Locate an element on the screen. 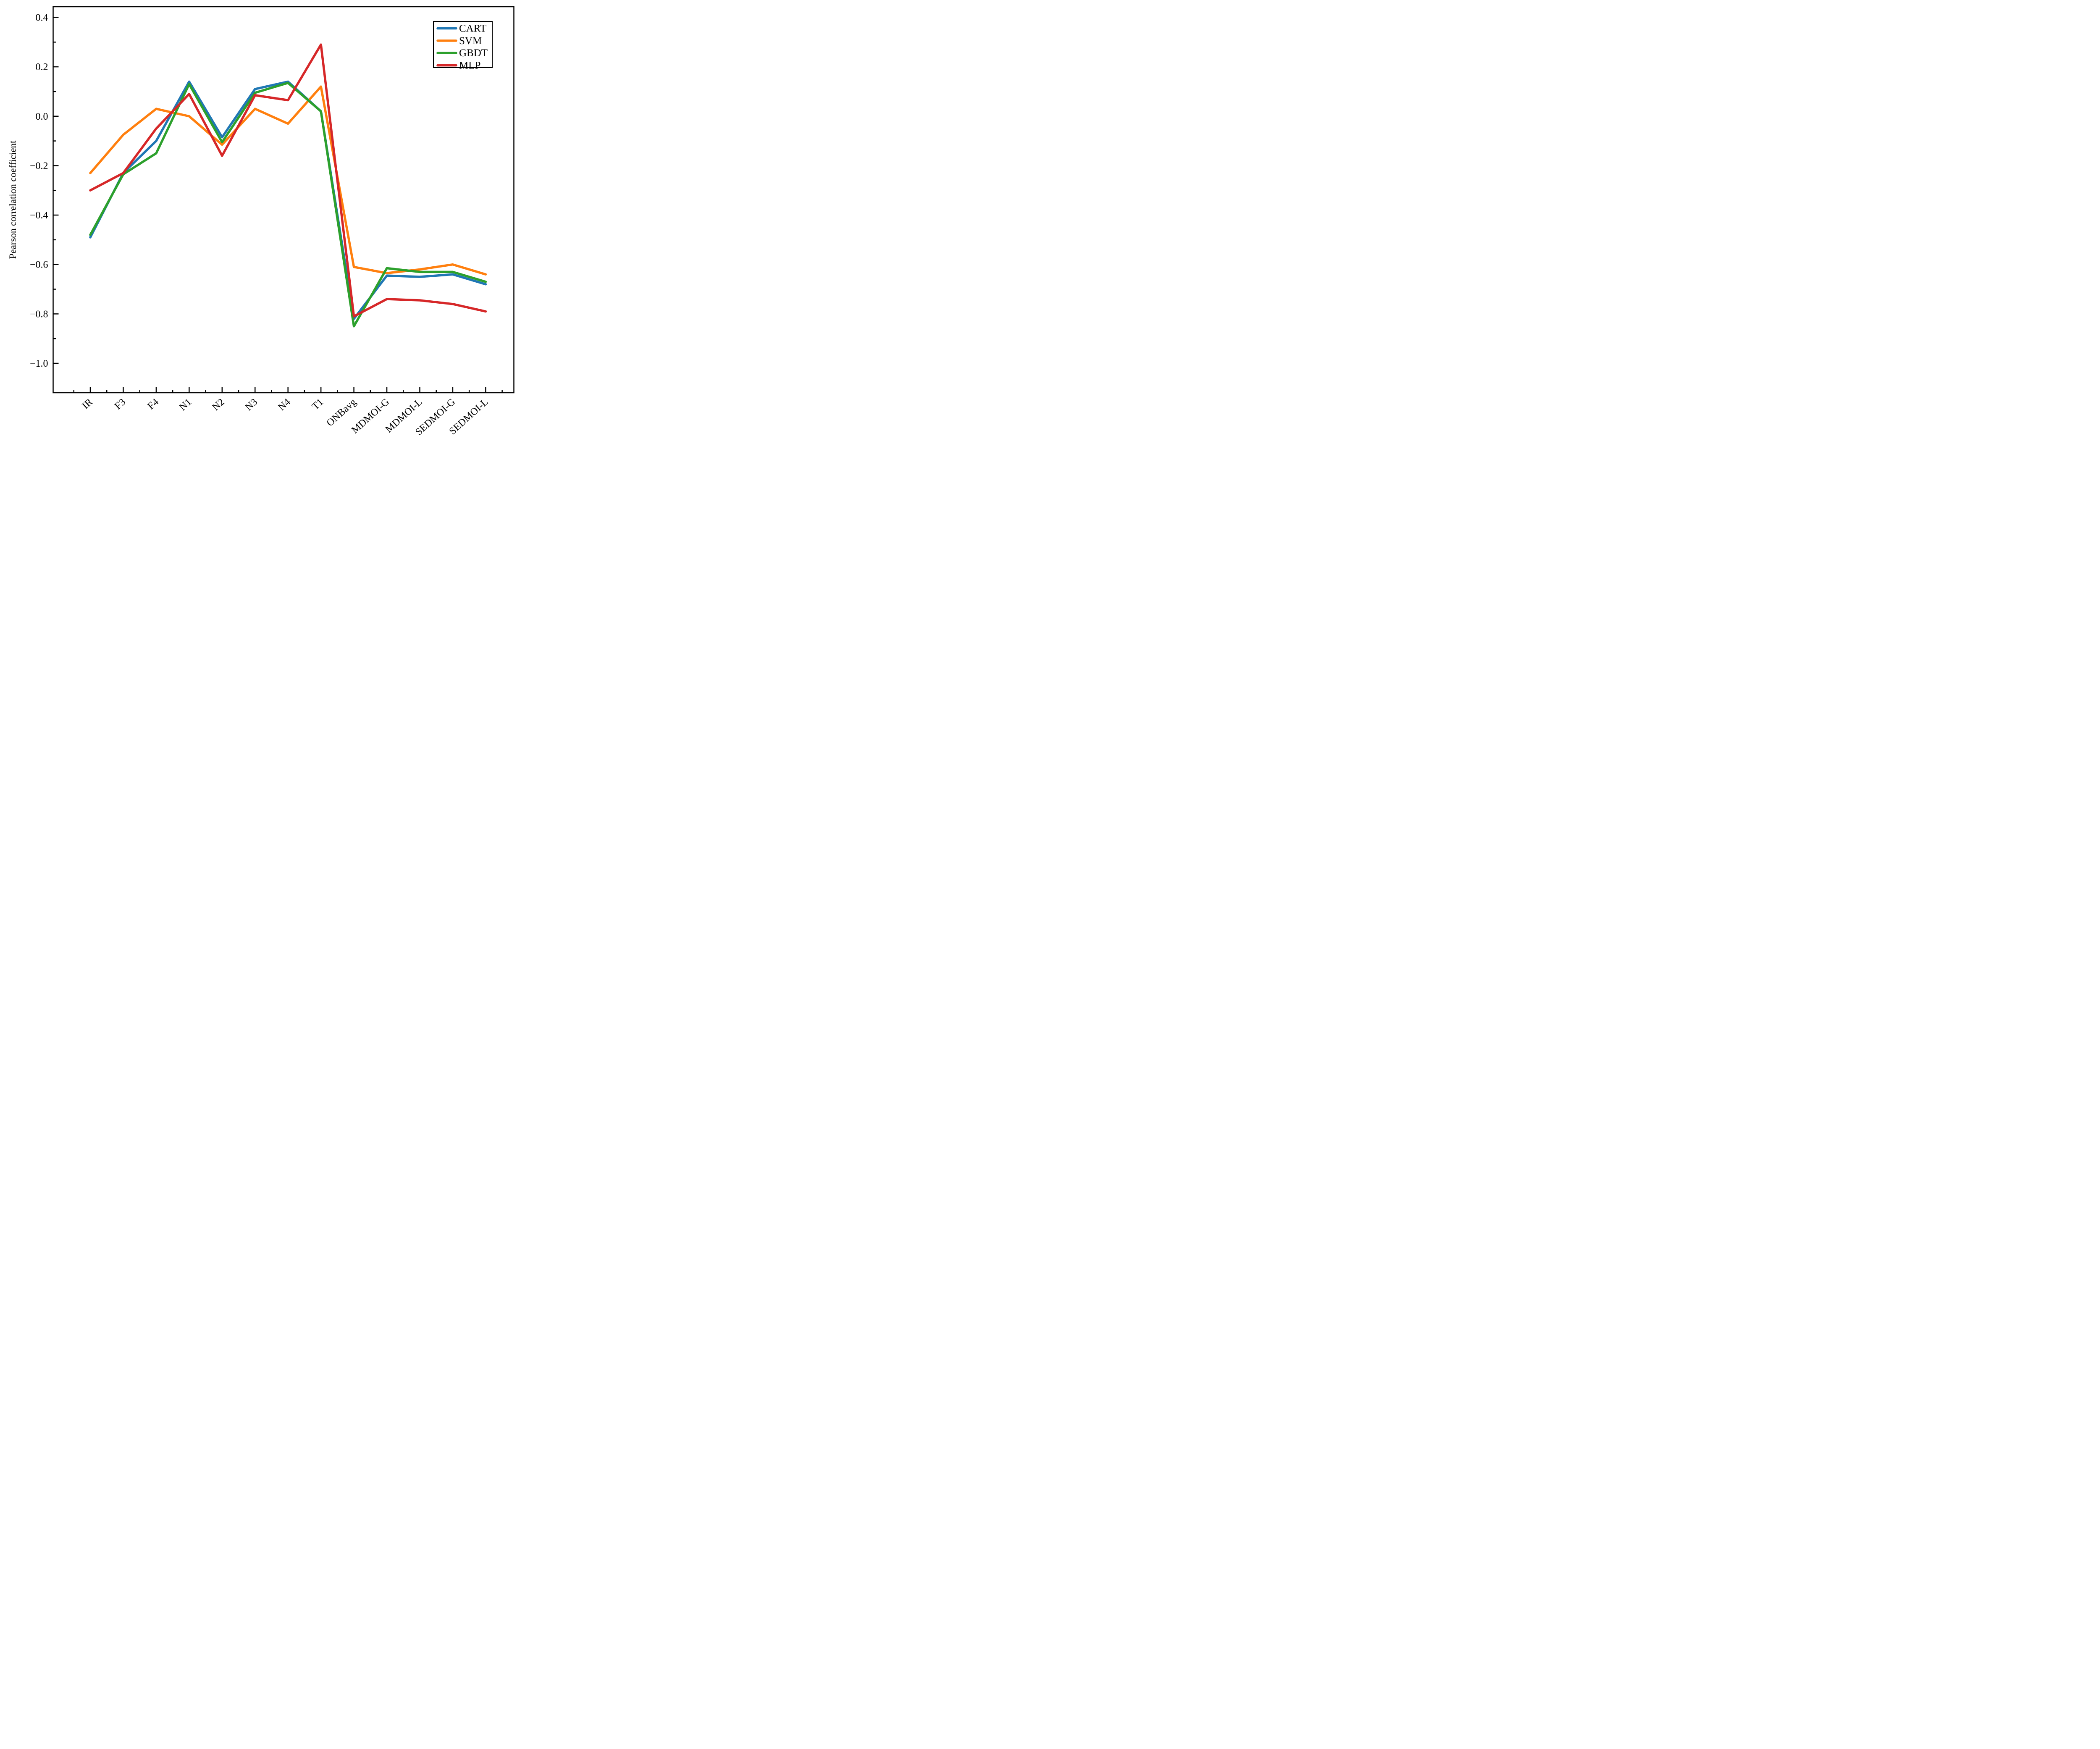 This screenshot has height=1749, width=2100. legend-item-svm: SVM is located at coordinates (459, 41).